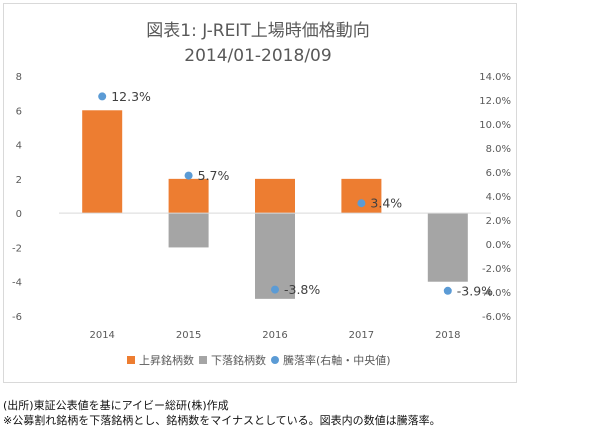 The height and width of the screenshot is (433, 600). What do you see at coordinates (337, 360) in the screenshot?
I see `legend-label: 騰落率(右軸・中央値)` at bounding box center [337, 360].